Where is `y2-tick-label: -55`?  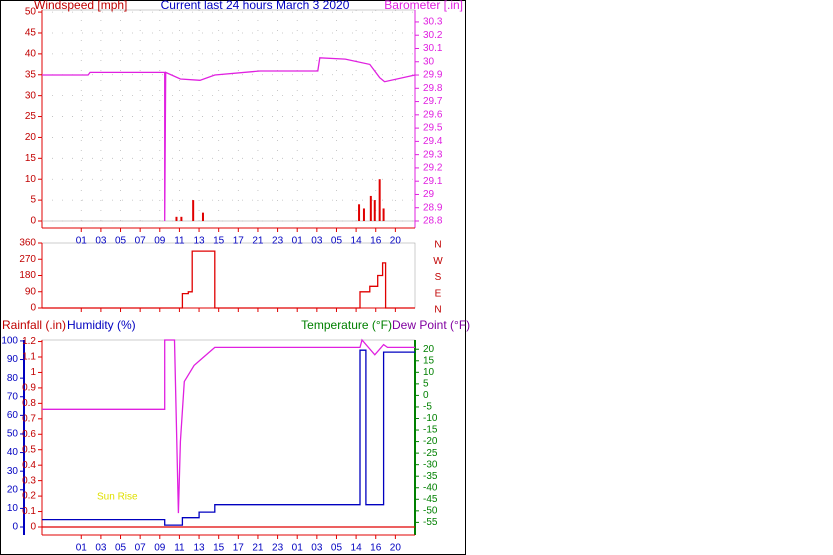
y2-tick-label: -55 is located at coordinates (430, 522).